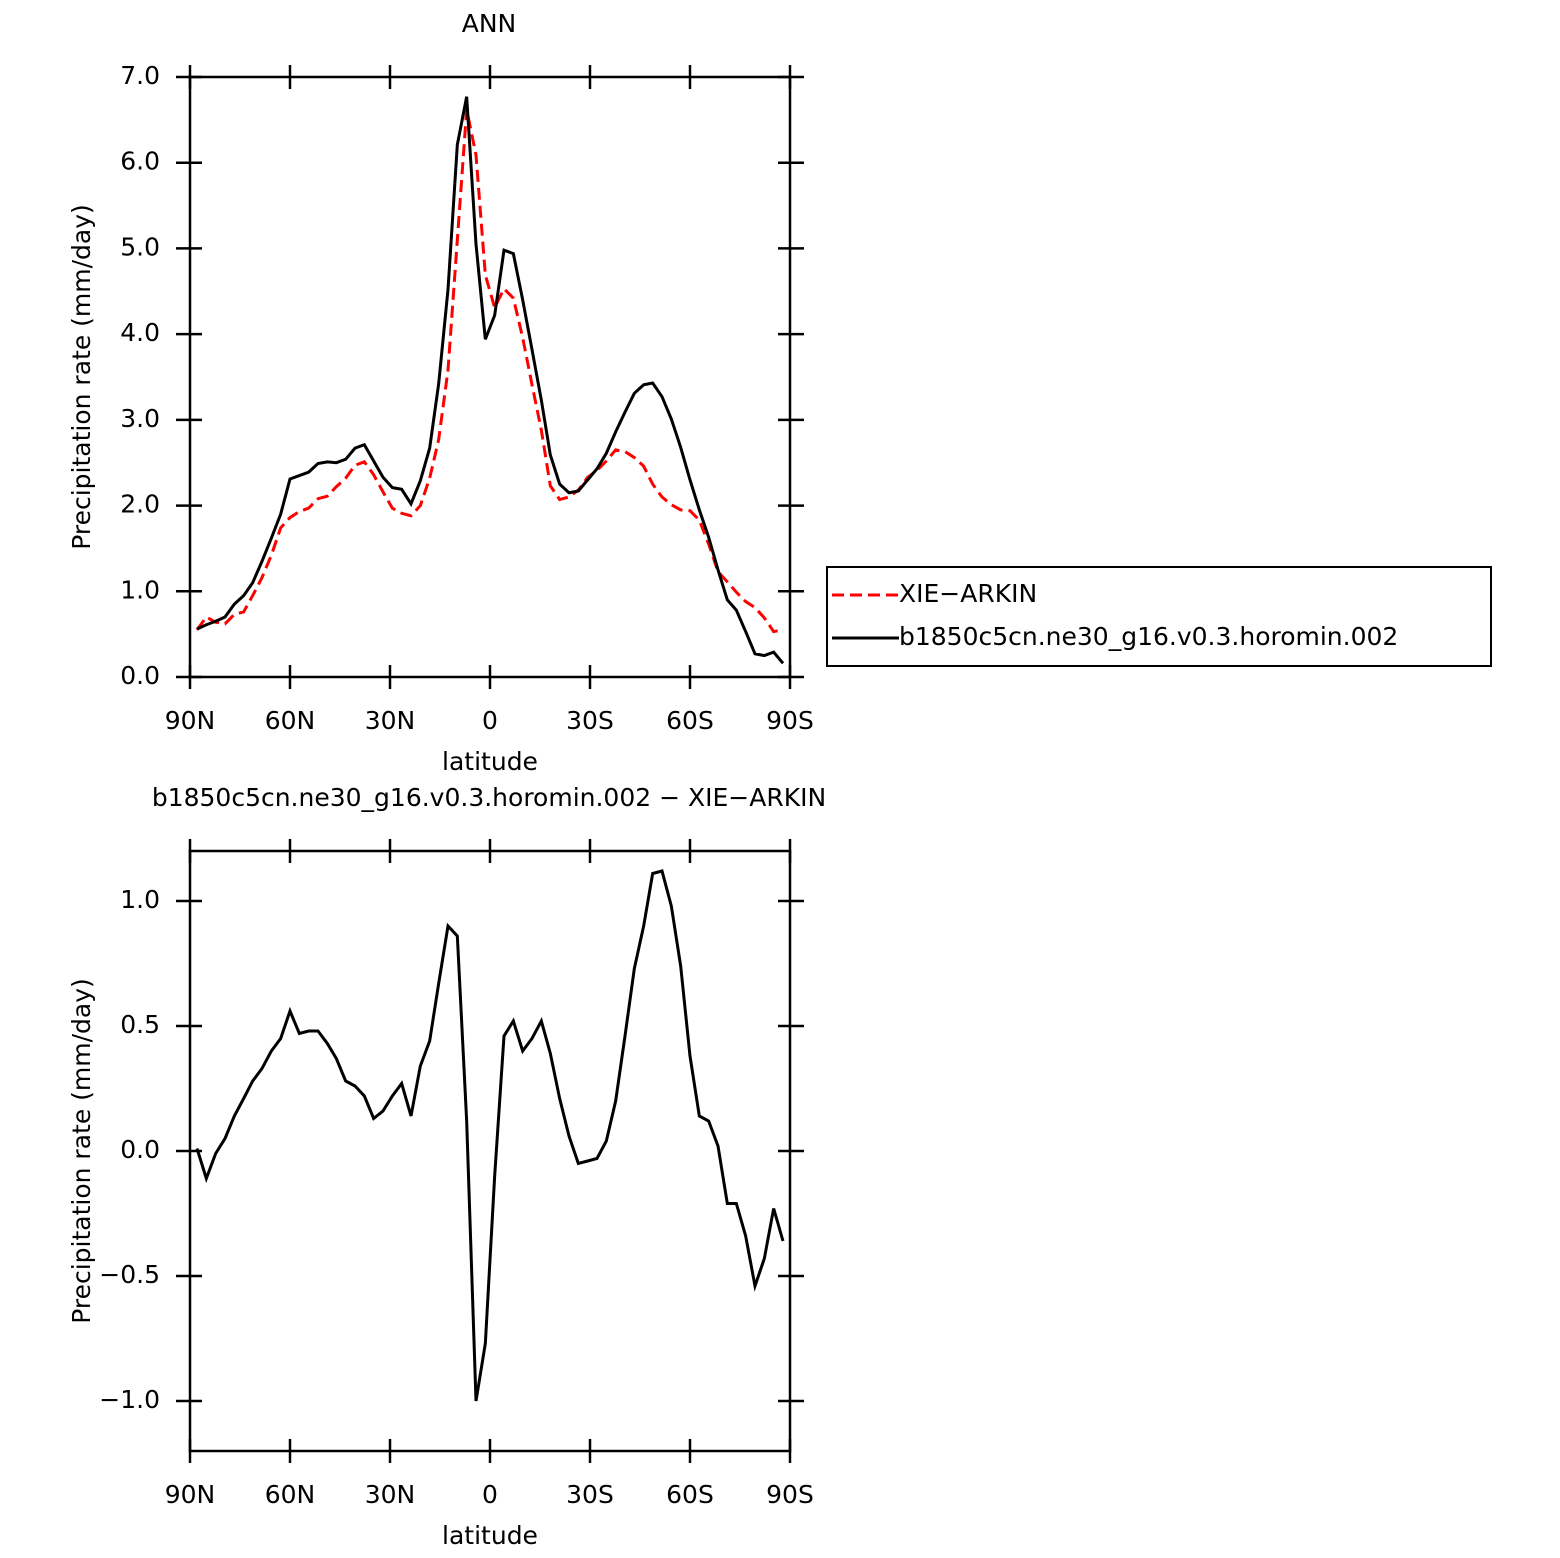  What do you see at coordinates (140, 504) in the screenshot?
I see `y-tick-label: 2.0` at bounding box center [140, 504].